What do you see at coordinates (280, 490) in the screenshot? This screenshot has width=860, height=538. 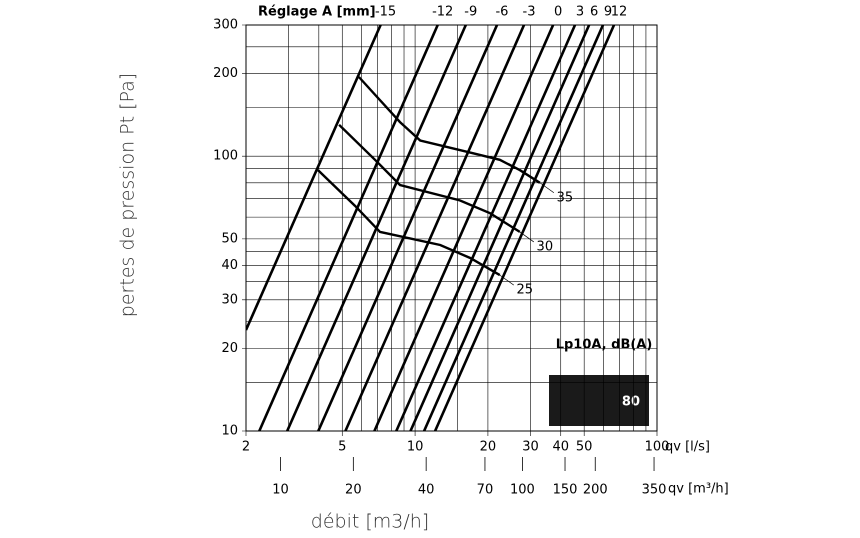 I see `x2-tick-label: 10` at bounding box center [280, 490].